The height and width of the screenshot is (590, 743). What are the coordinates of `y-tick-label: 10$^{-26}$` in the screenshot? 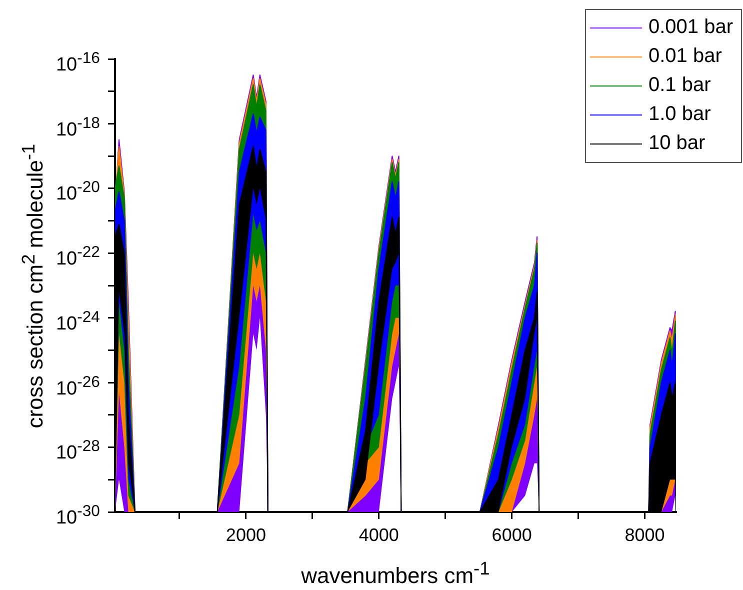 It's located at (78, 386).